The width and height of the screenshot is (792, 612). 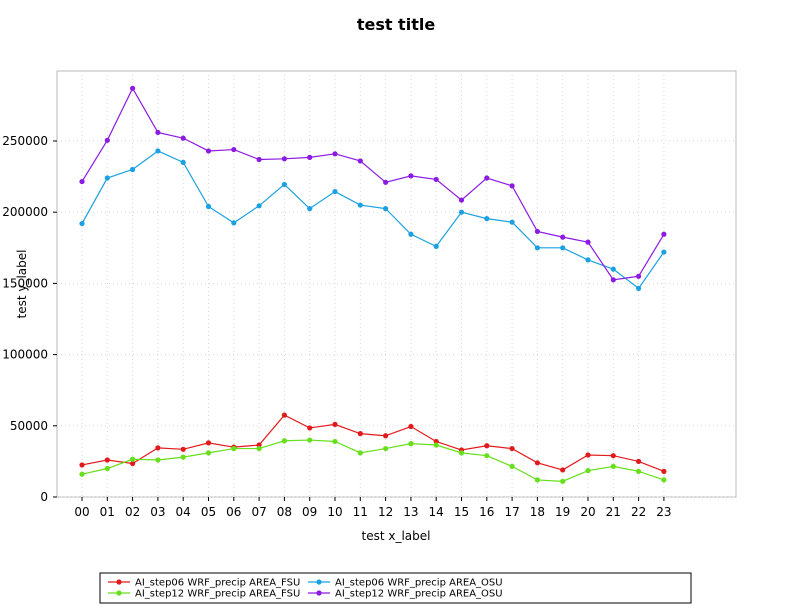 What do you see at coordinates (29, 426) in the screenshot?
I see `y-tick-label: 50000` at bounding box center [29, 426].